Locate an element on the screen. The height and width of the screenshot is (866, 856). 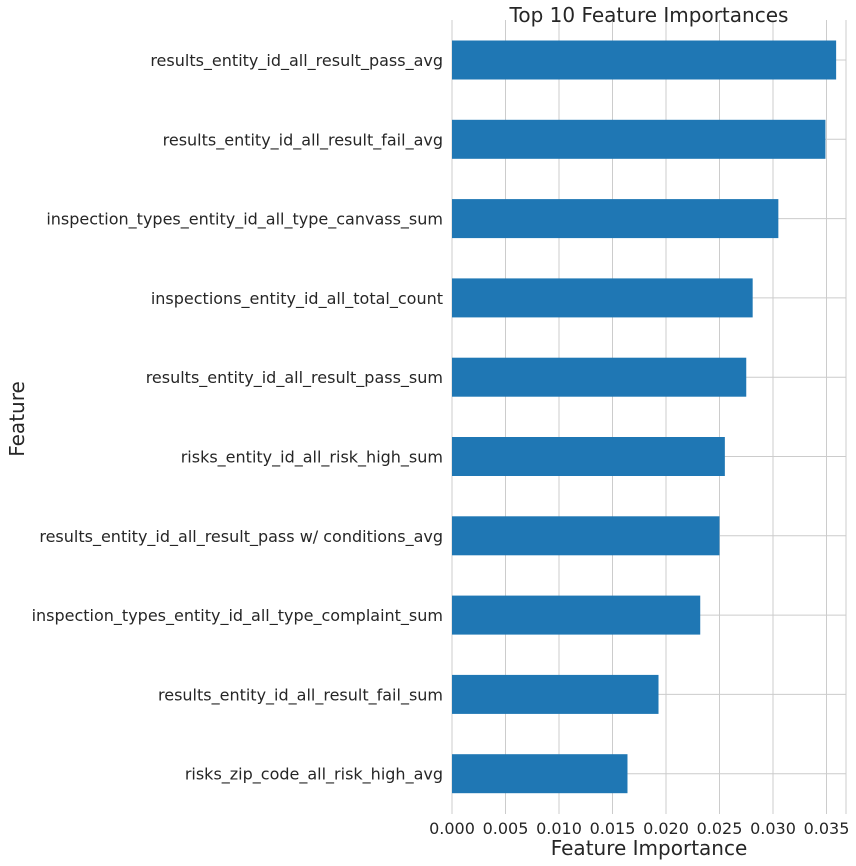
y-tick-label: results_entity_id_all_result_fail_avg is located at coordinates (303, 140).